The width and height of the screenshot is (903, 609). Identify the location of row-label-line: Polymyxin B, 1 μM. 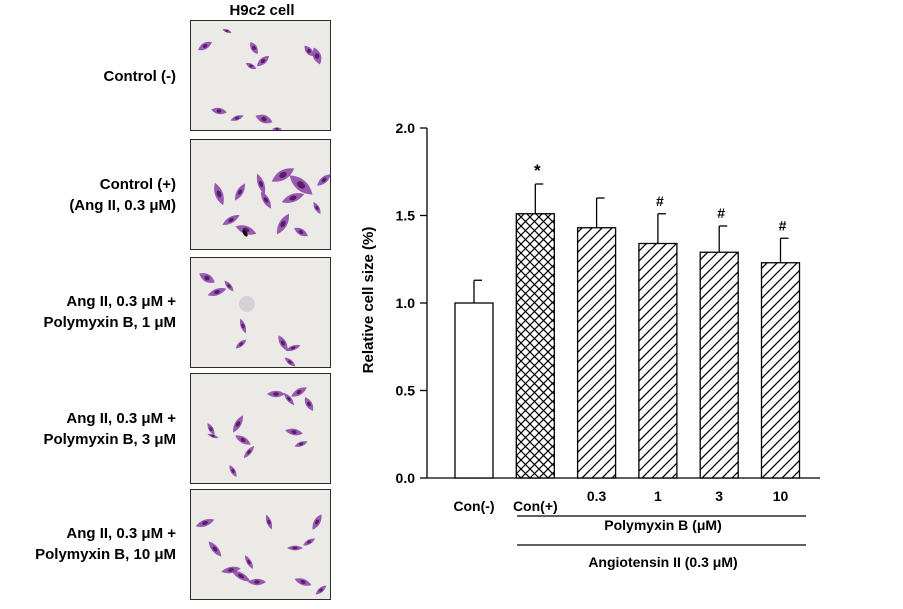
(109, 322).